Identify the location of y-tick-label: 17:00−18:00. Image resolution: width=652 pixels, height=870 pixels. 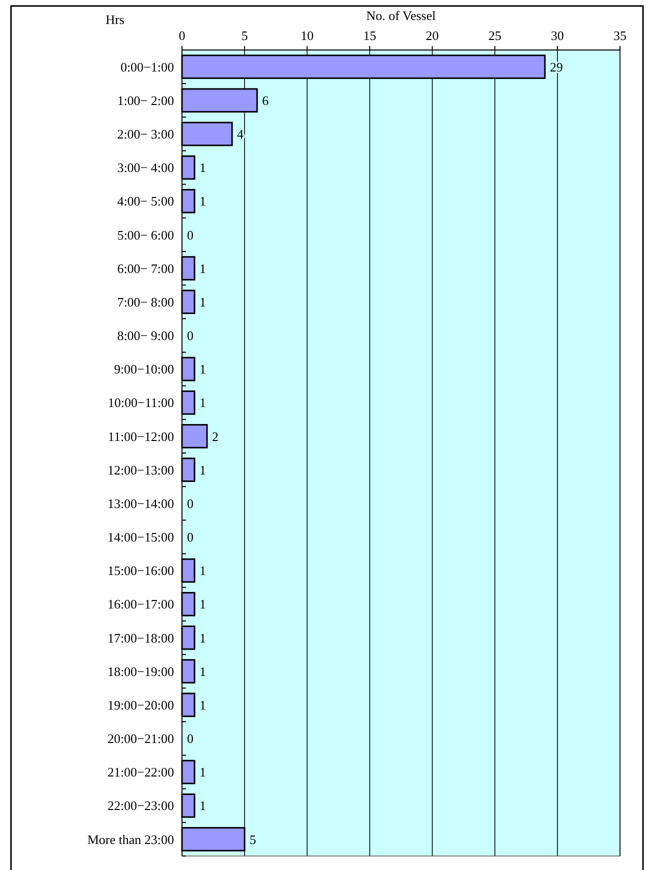
(140, 638).